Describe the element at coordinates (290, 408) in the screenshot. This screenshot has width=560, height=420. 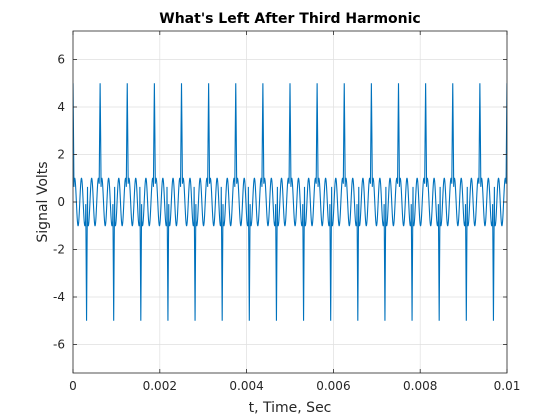
I see `x-axis-label: t, Time, Sec` at that location.